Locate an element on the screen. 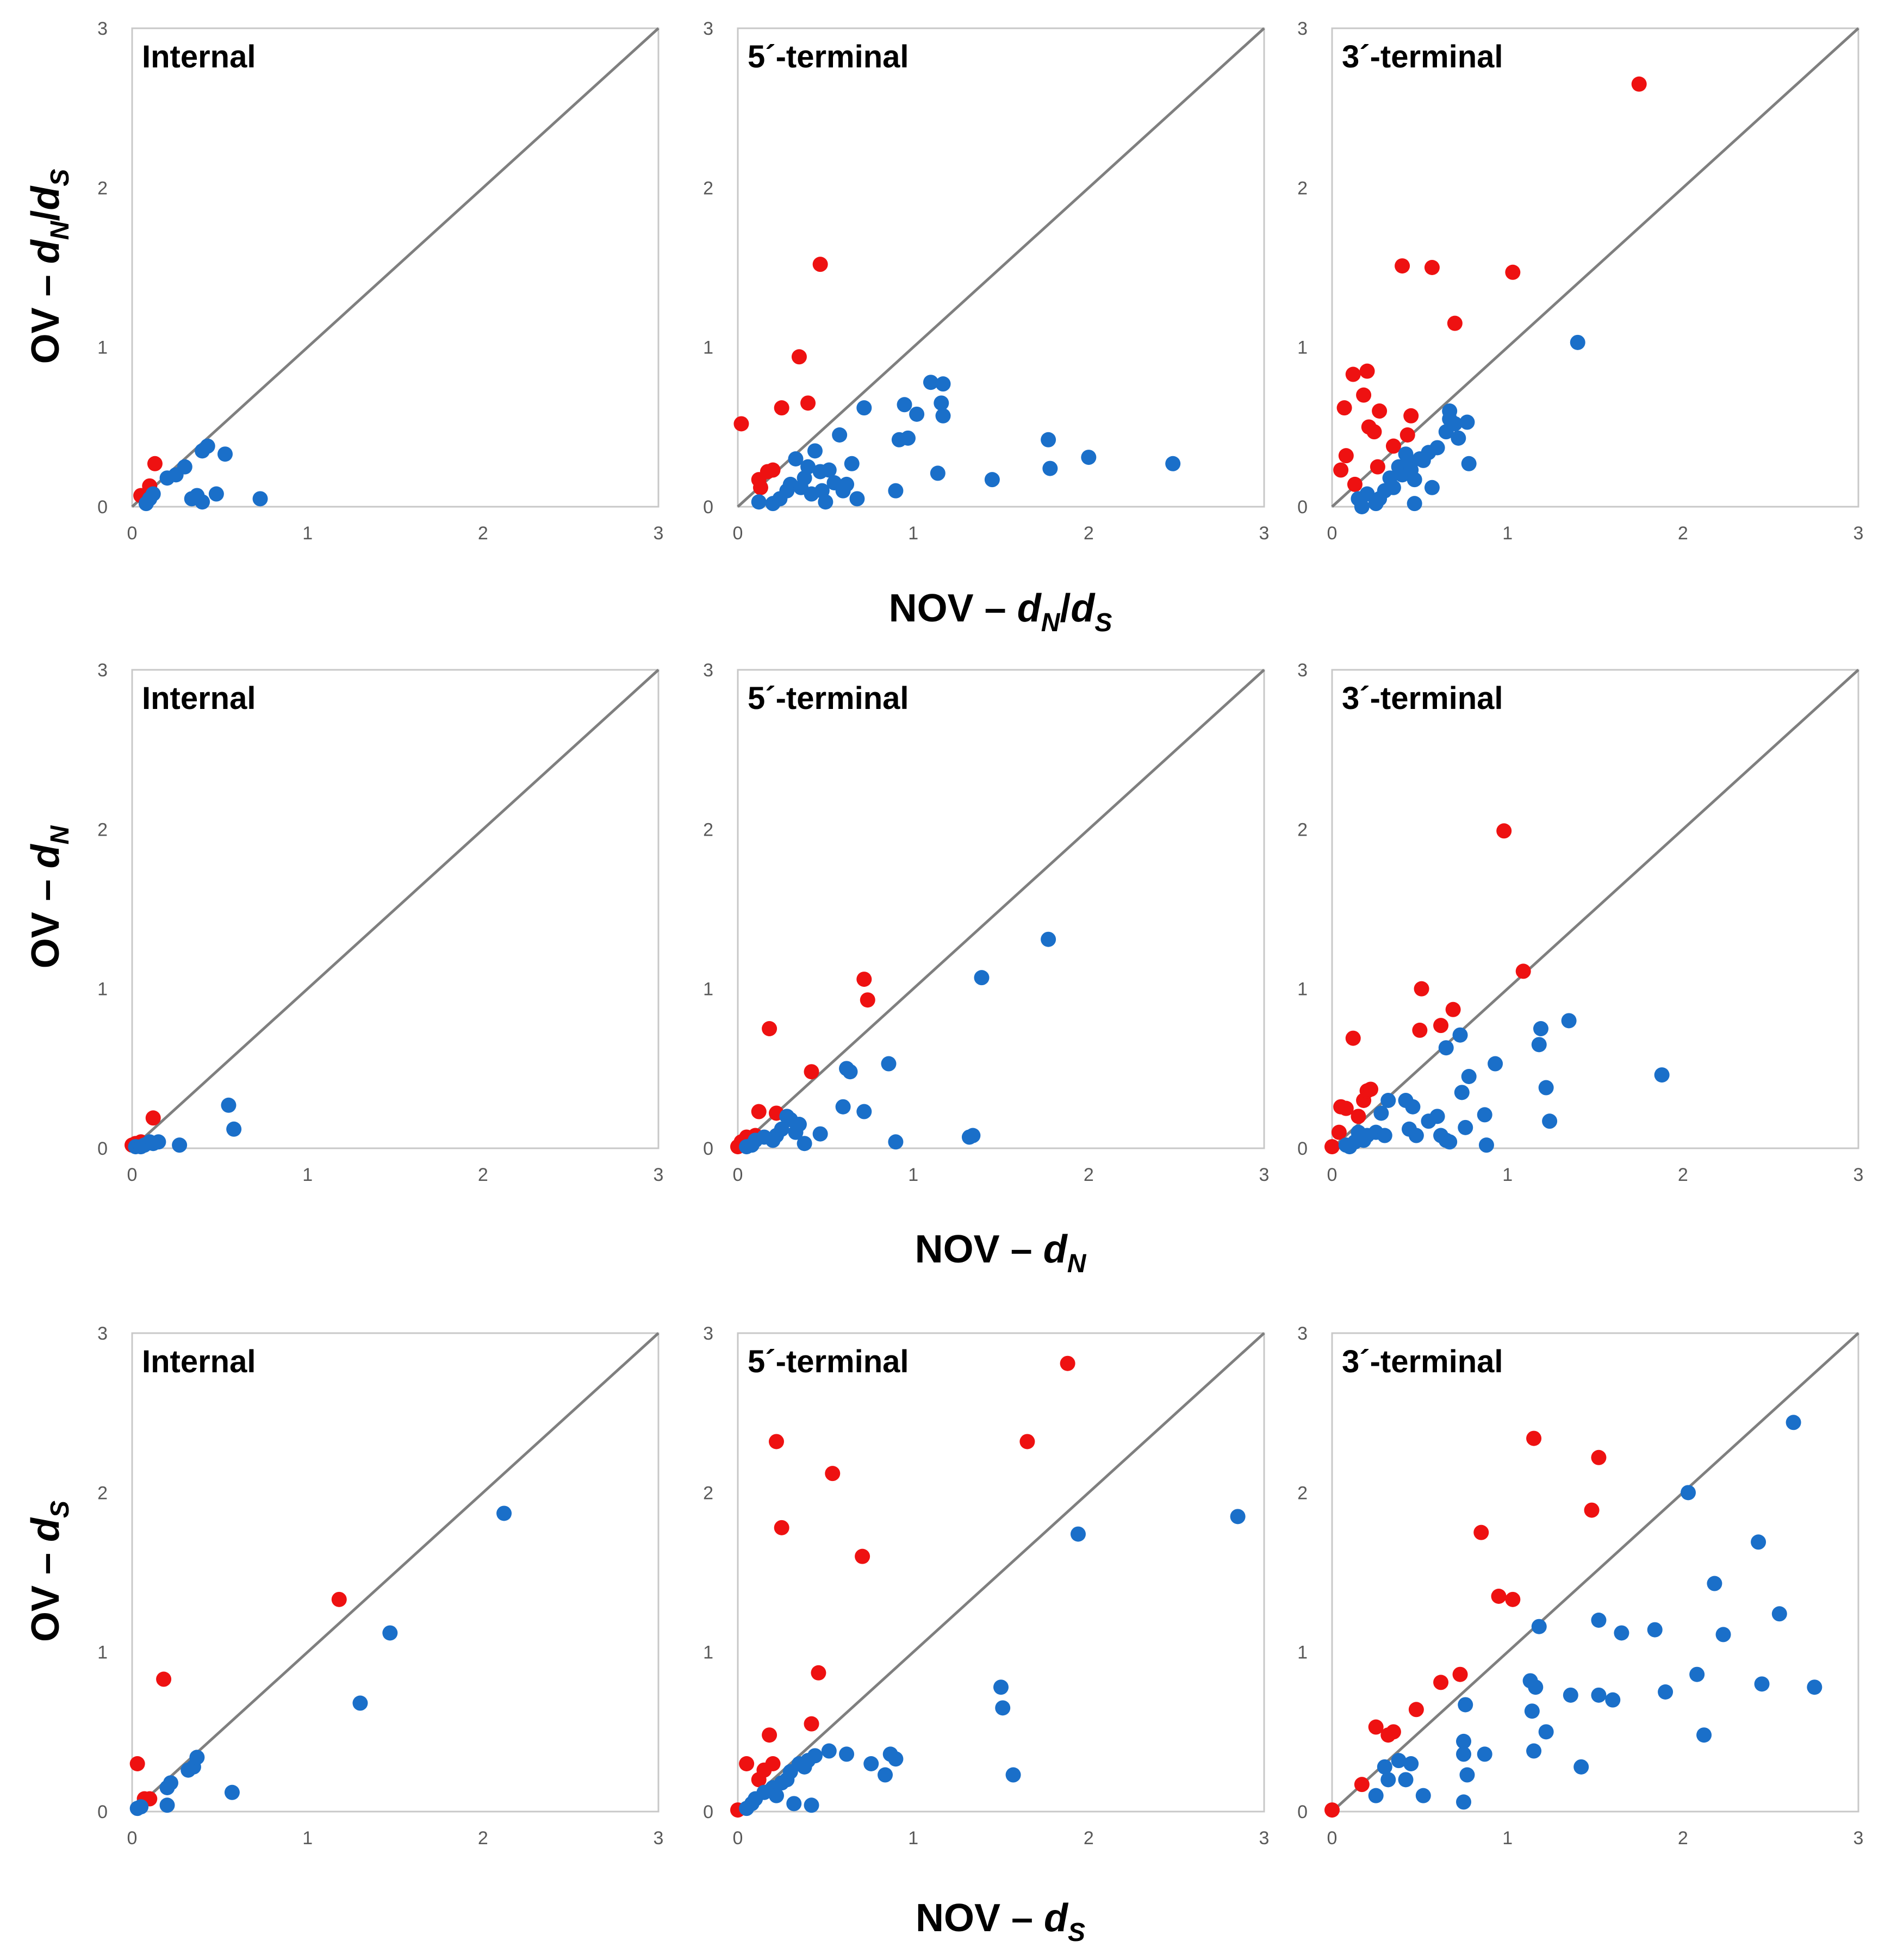 Image resolution: width=1891 pixels, height=1960 pixels. y-axis-label: OV – dN is located at coordinates (49, 896).